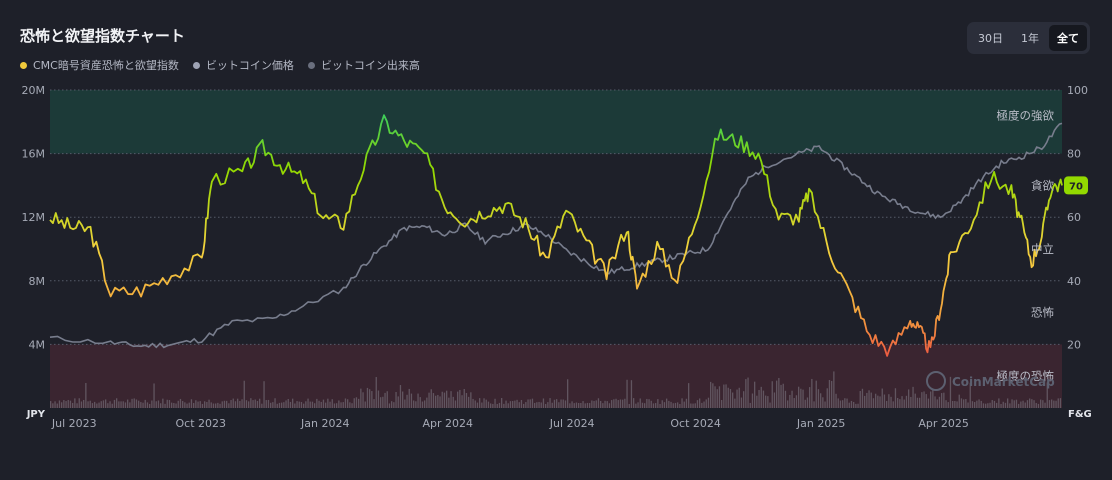 The height and width of the screenshot is (480, 1112). I want to click on chart-title: 恐怖と欲望指数チャート, so click(102, 36).